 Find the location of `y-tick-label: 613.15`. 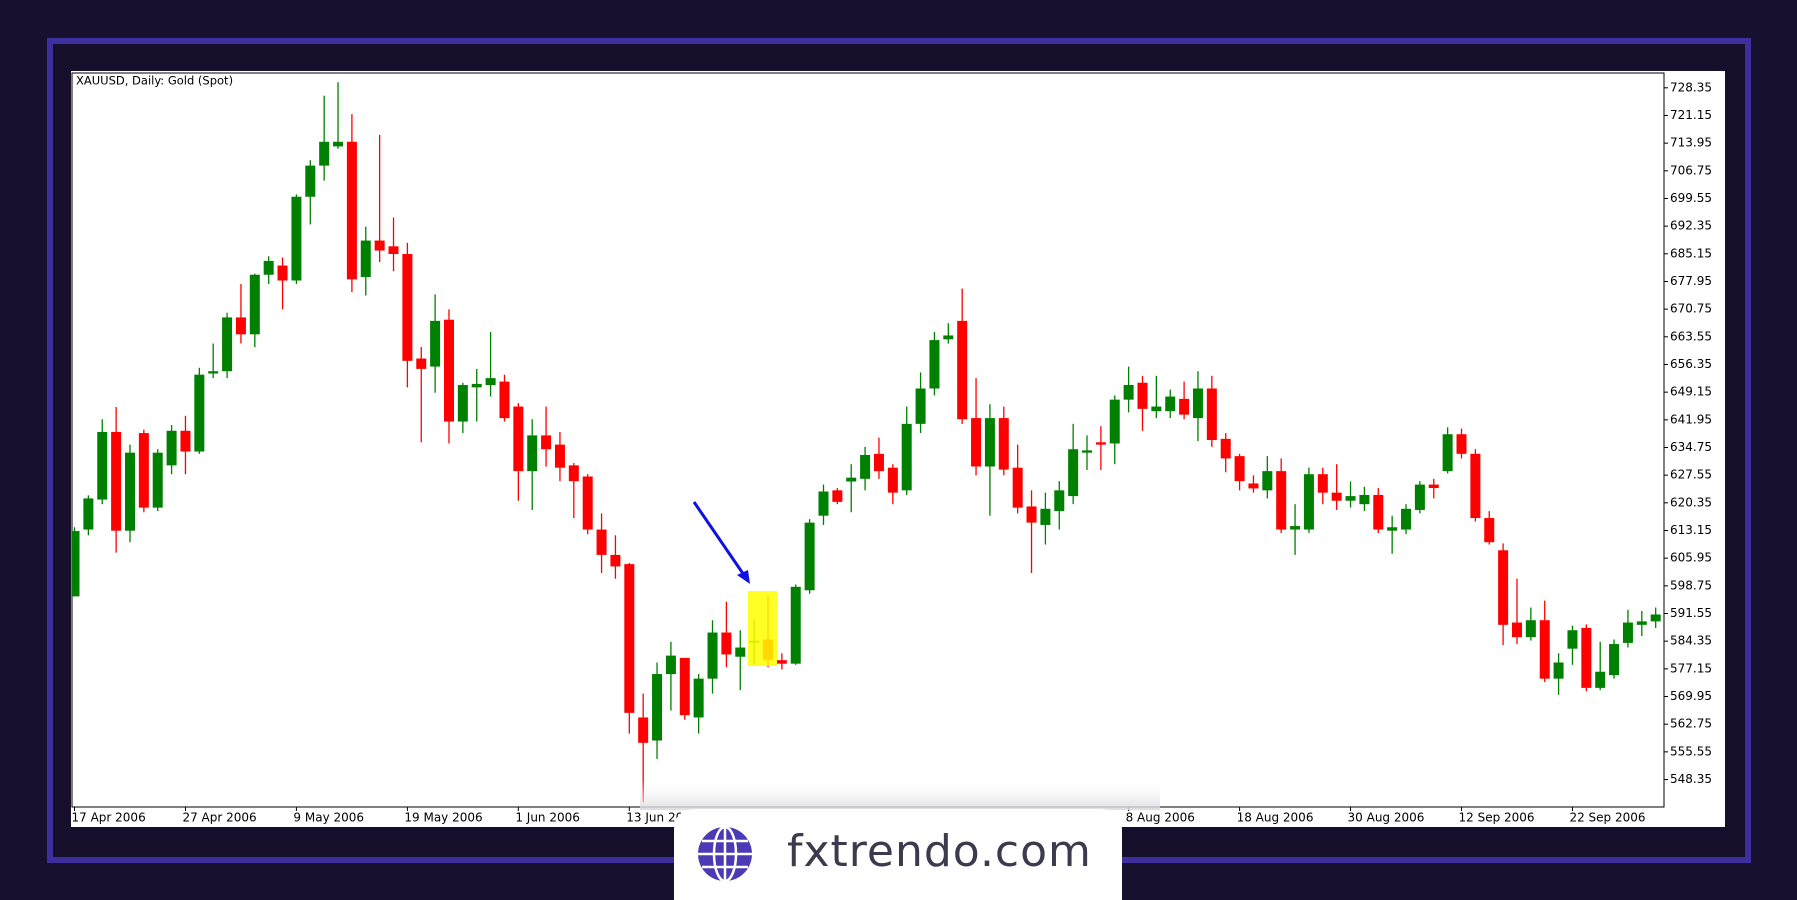

y-tick-label: 613.15 is located at coordinates (1691, 530).